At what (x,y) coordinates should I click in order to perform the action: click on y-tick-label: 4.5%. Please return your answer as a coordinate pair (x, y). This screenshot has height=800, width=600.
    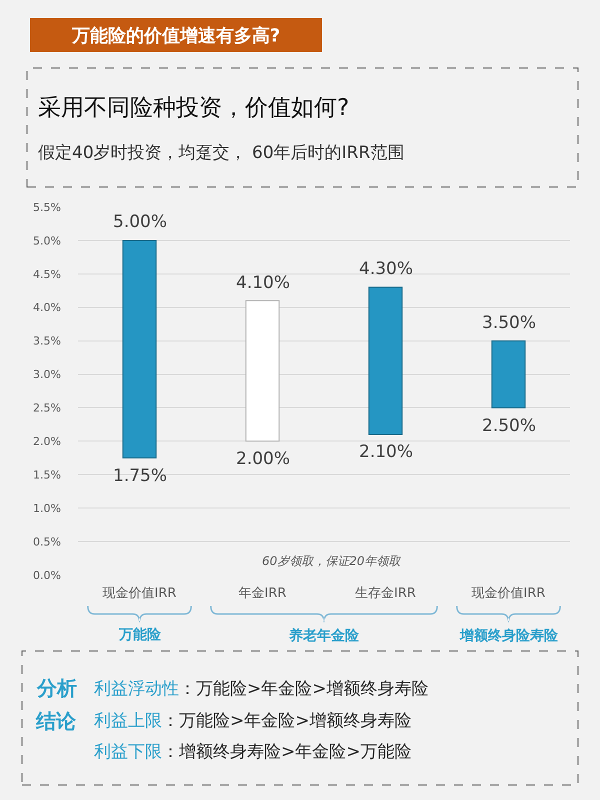
    Looking at the image, I should click on (47, 274).